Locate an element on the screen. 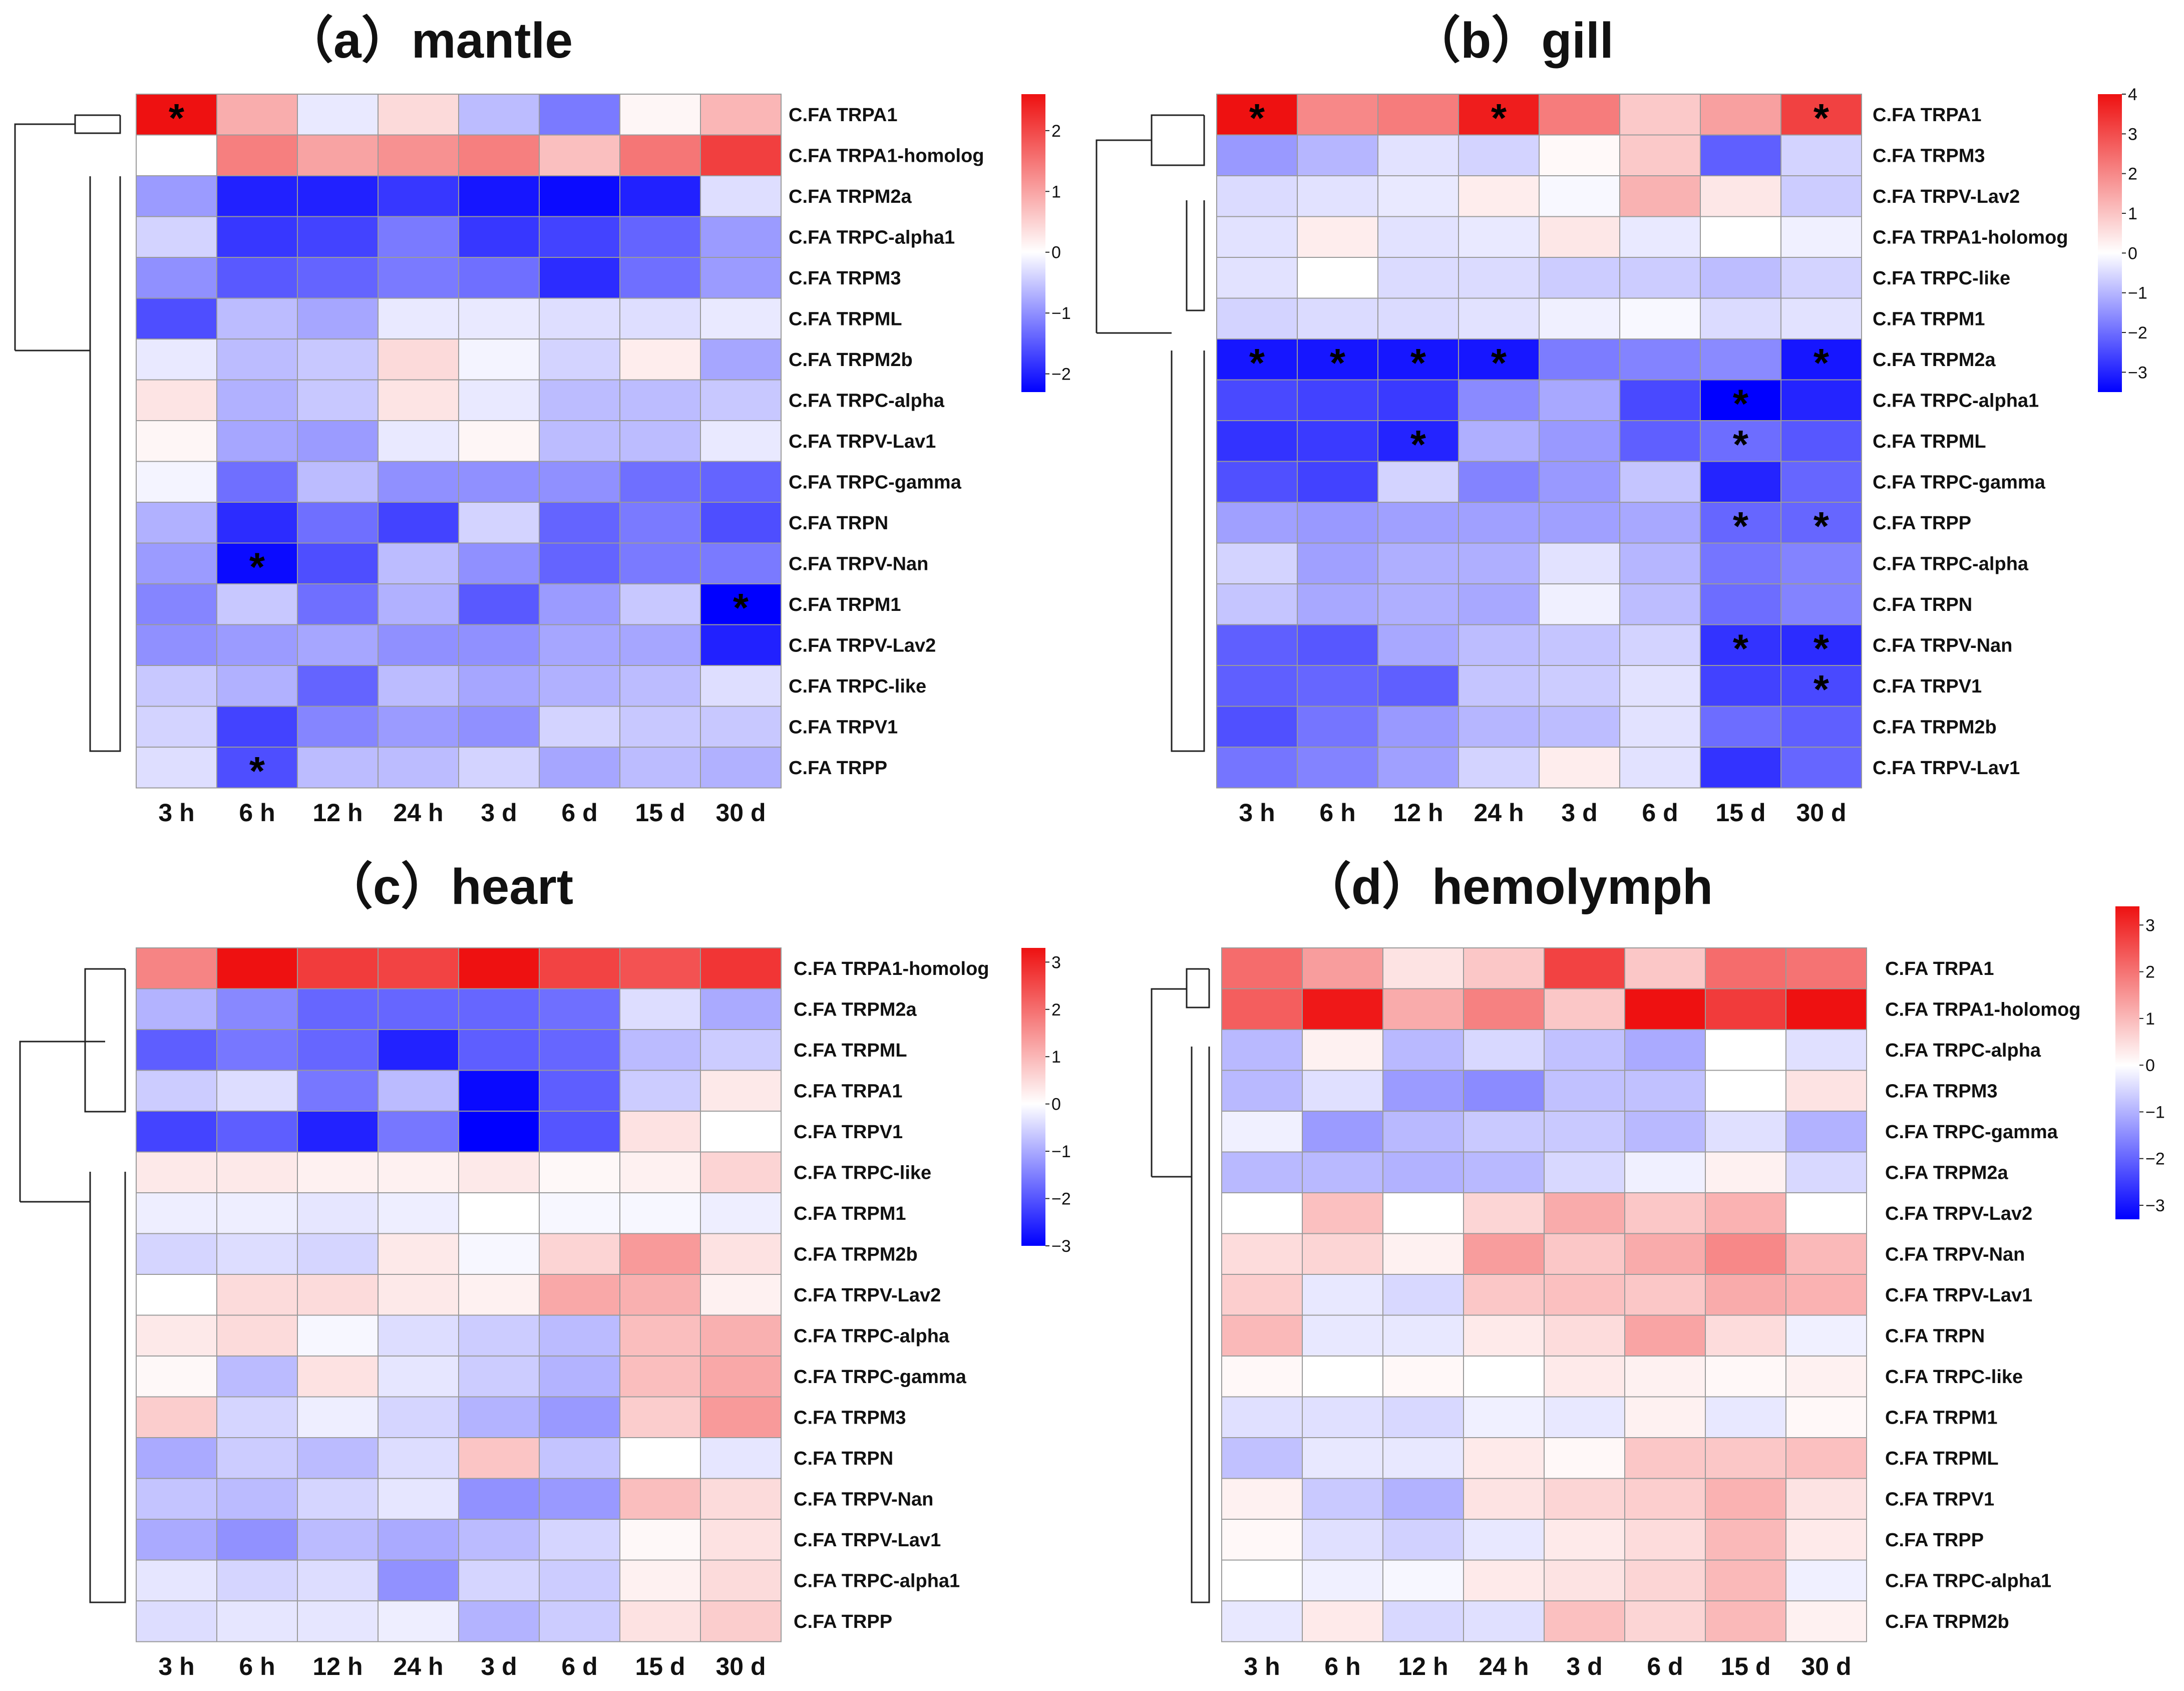 This screenshot has width=2184, height=1691. column-label: 24 h is located at coordinates (418, 1666).